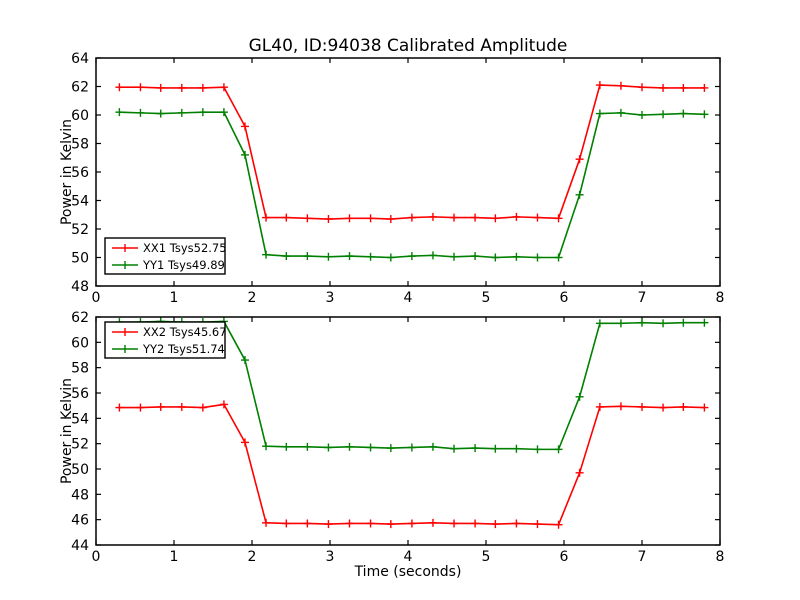 This screenshot has height=600, width=800. Describe the element at coordinates (80, 59) in the screenshot. I see `y-tick-label: 64` at that location.